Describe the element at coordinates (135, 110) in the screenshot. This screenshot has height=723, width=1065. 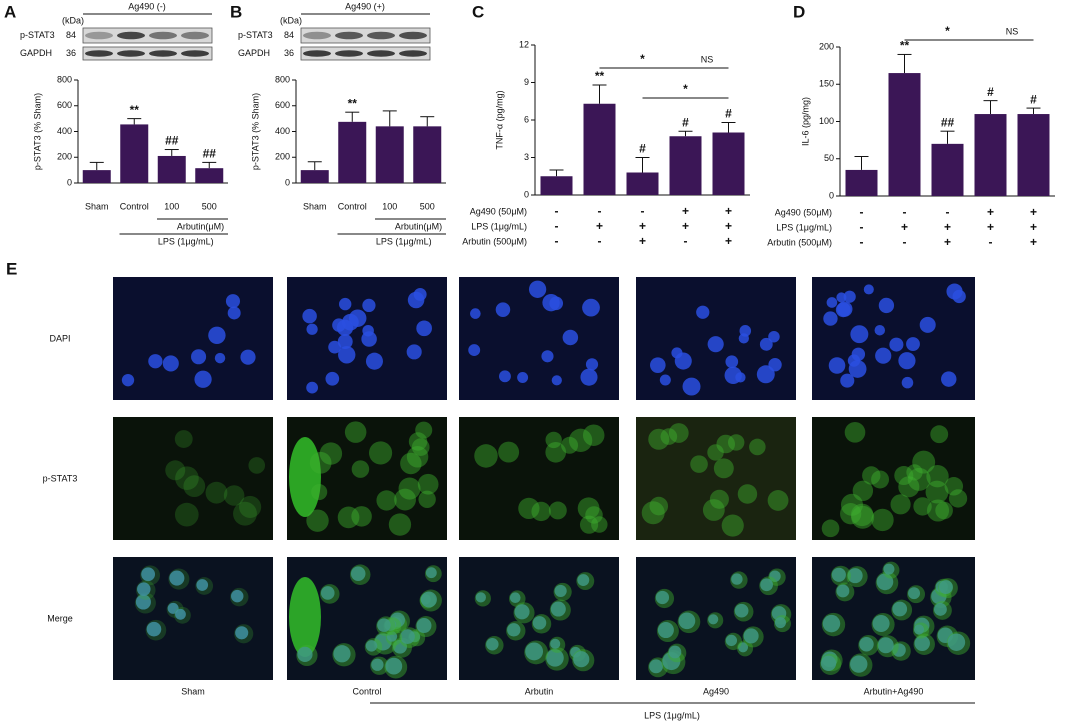
I see `significance-mark: **` at that location.